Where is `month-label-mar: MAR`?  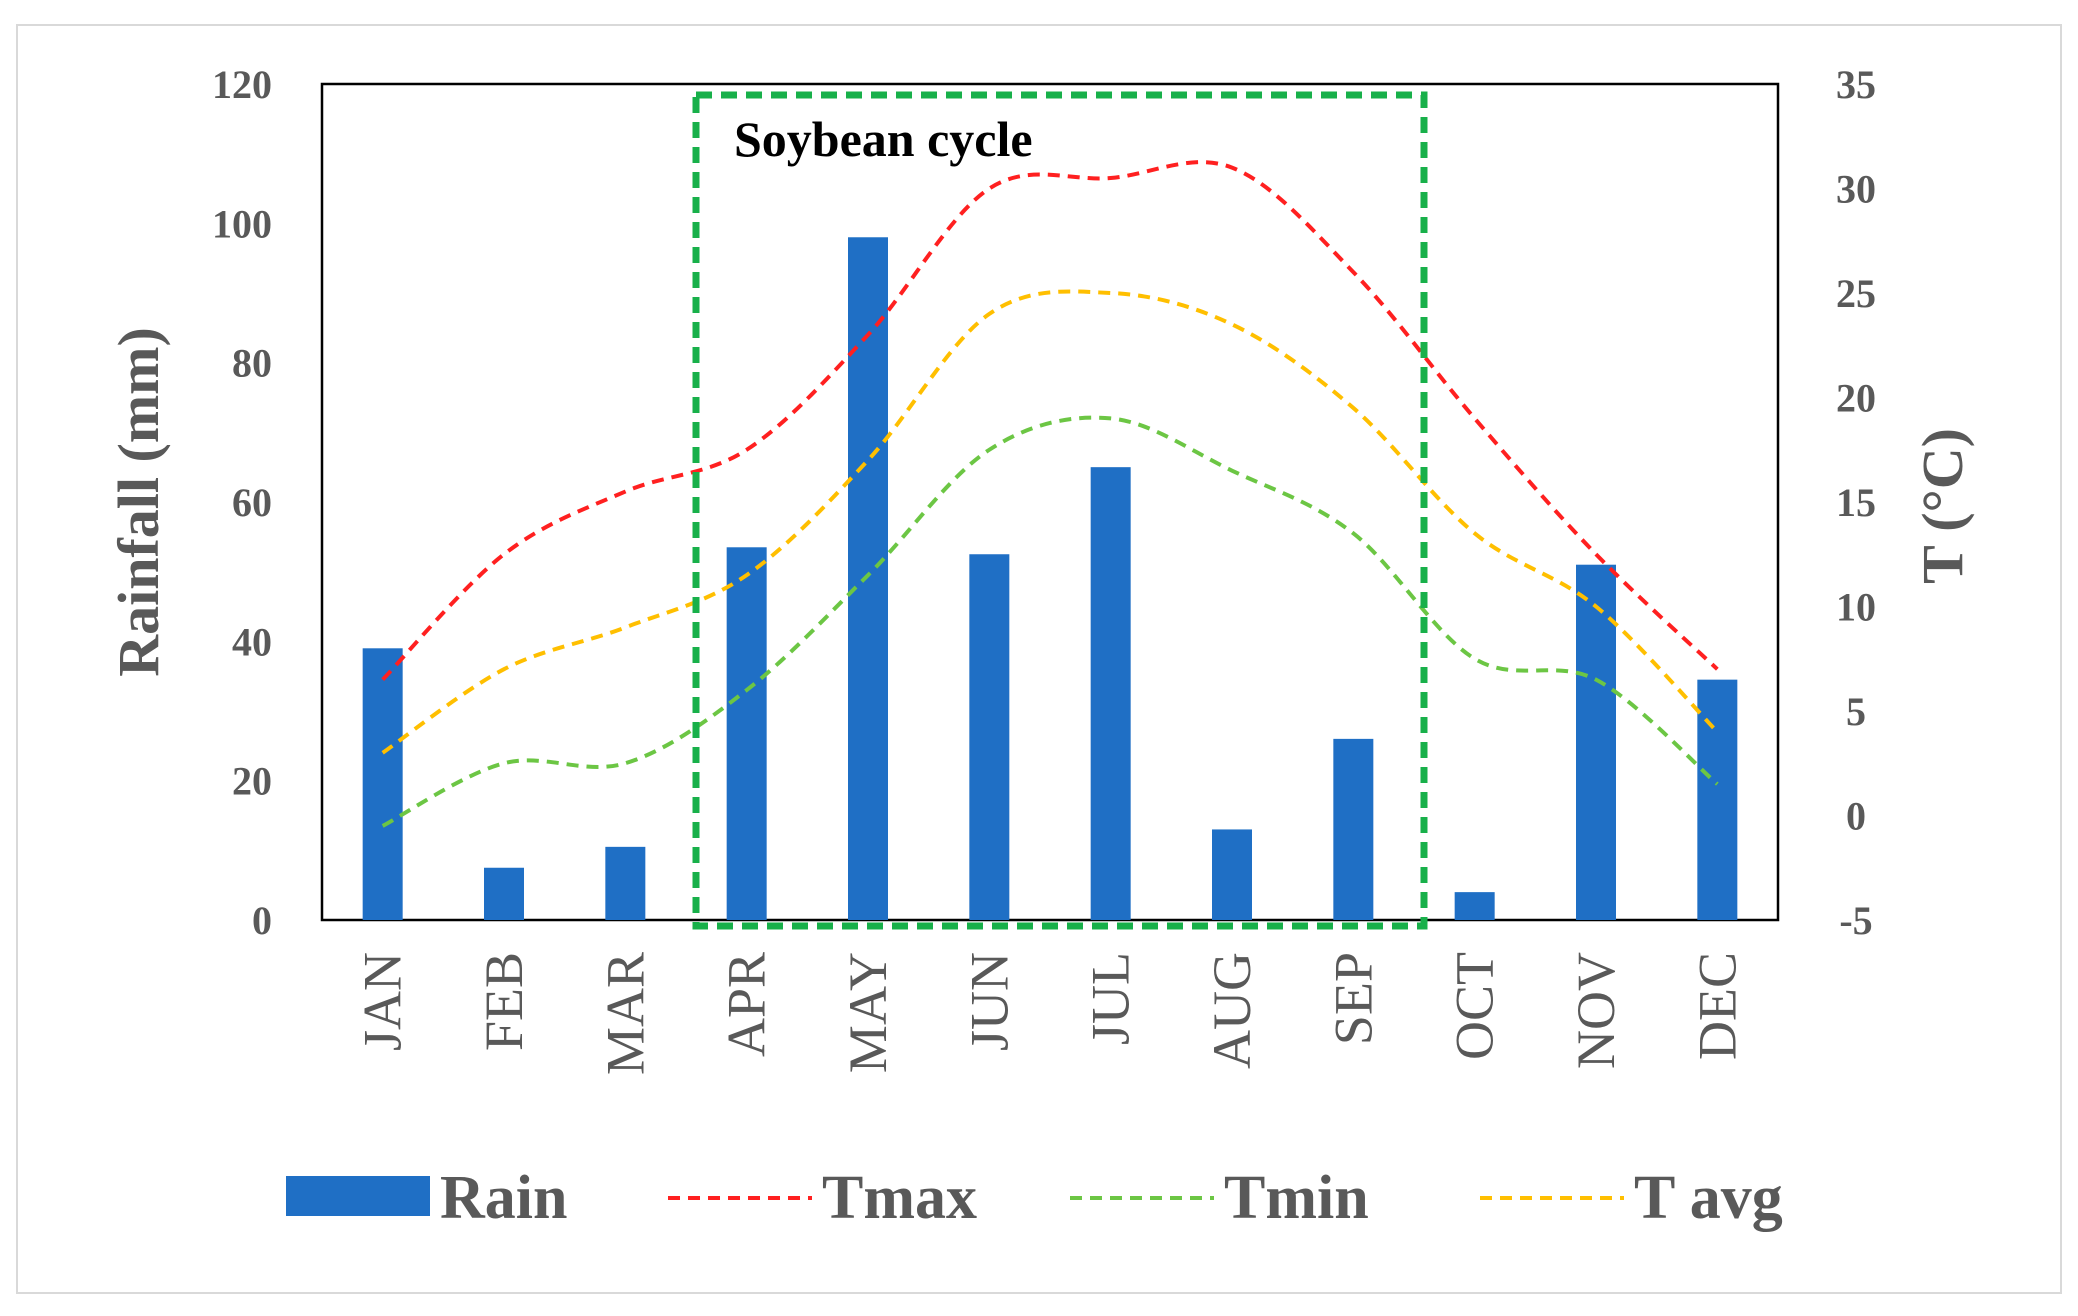
month-label-mar: MAR is located at coordinates (625, 1013).